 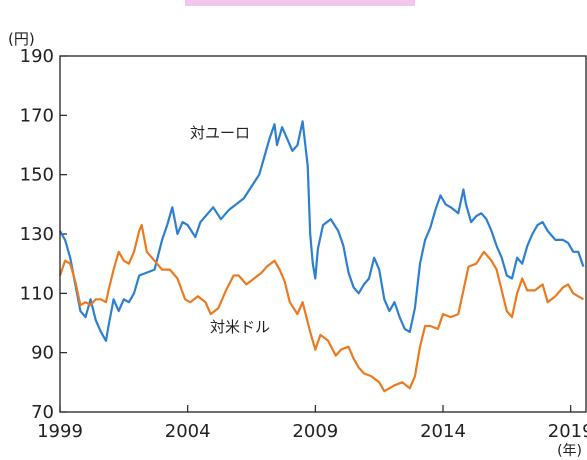 I want to click on x-unit-label: (年), so click(x=569, y=451).